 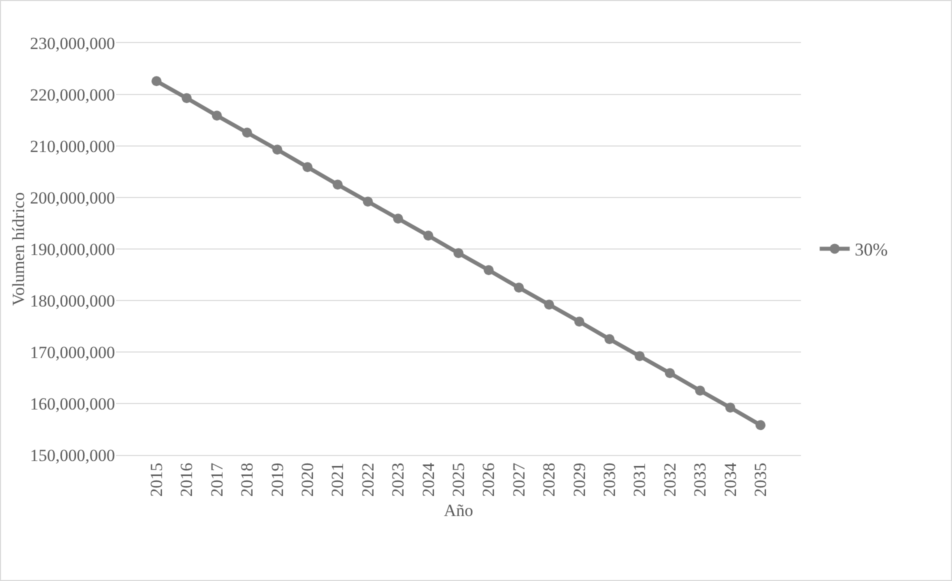 I want to click on x-tick-label: 2032, so click(x=670, y=479).